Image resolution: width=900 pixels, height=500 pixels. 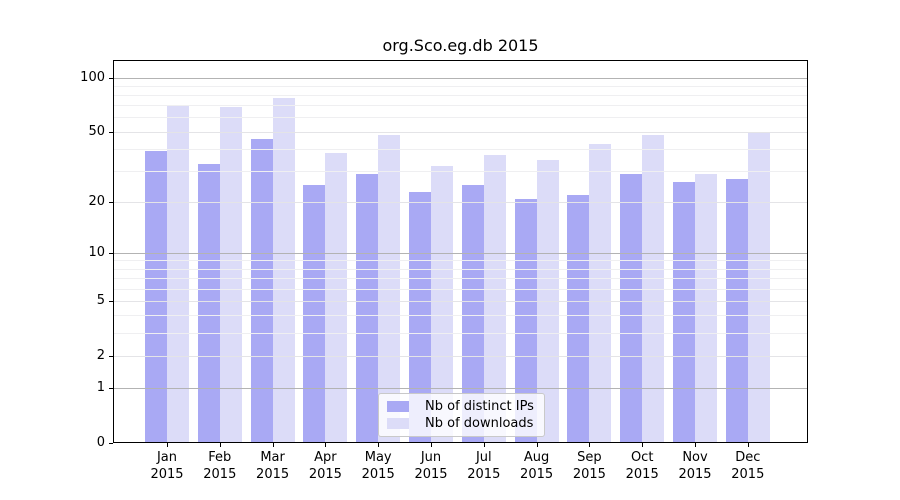 I want to click on x-tick-label: Sep 2015, so click(x=589, y=466).